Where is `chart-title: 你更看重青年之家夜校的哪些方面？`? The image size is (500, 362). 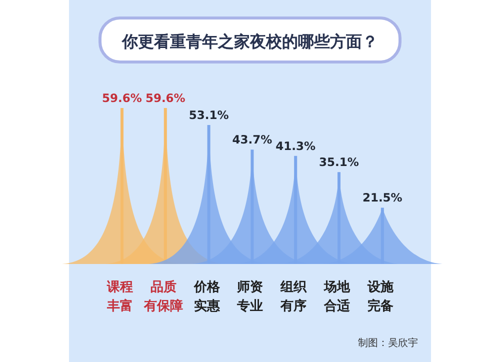 chart-title: 你更看重青年之家夜校的哪些方面？ is located at coordinates (249, 41).